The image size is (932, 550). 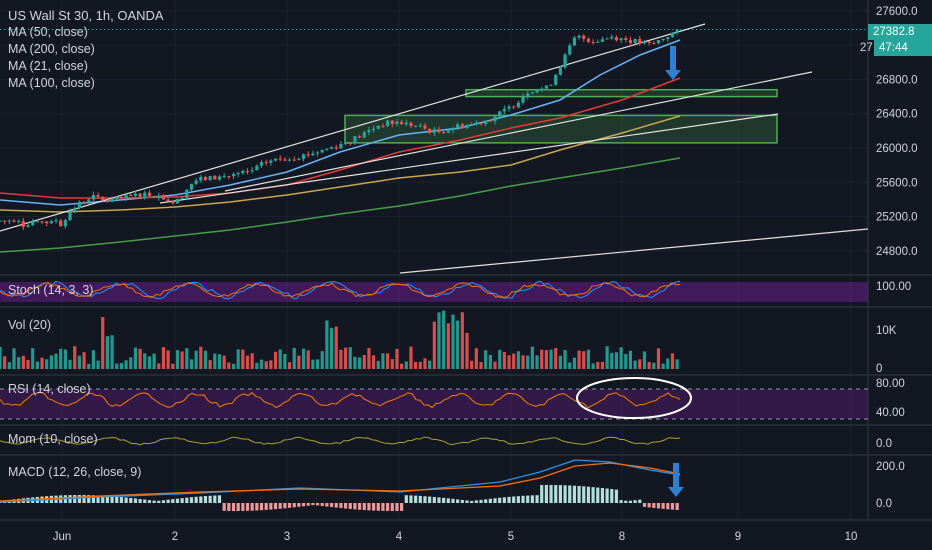 I want to click on ma-50-legend: MA (50, close), so click(x=48, y=32).